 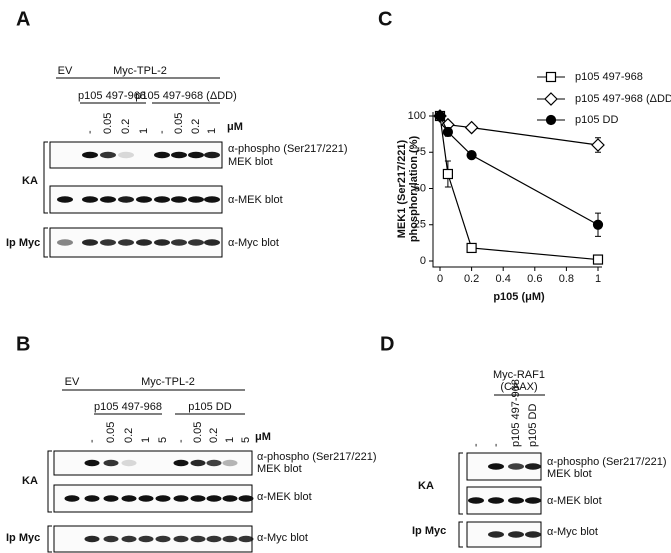 I want to click on line, so click(x=519, y=130).